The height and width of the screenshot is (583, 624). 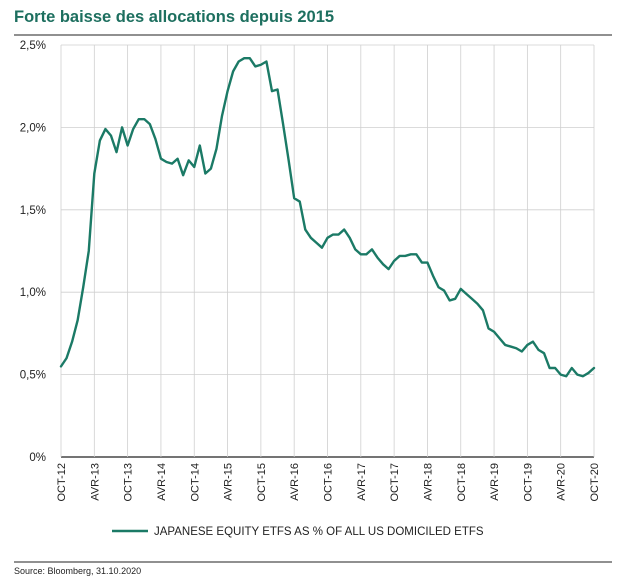 What do you see at coordinates (262, 482) in the screenshot?
I see `x-tick-label: OCT-15` at bounding box center [262, 482].